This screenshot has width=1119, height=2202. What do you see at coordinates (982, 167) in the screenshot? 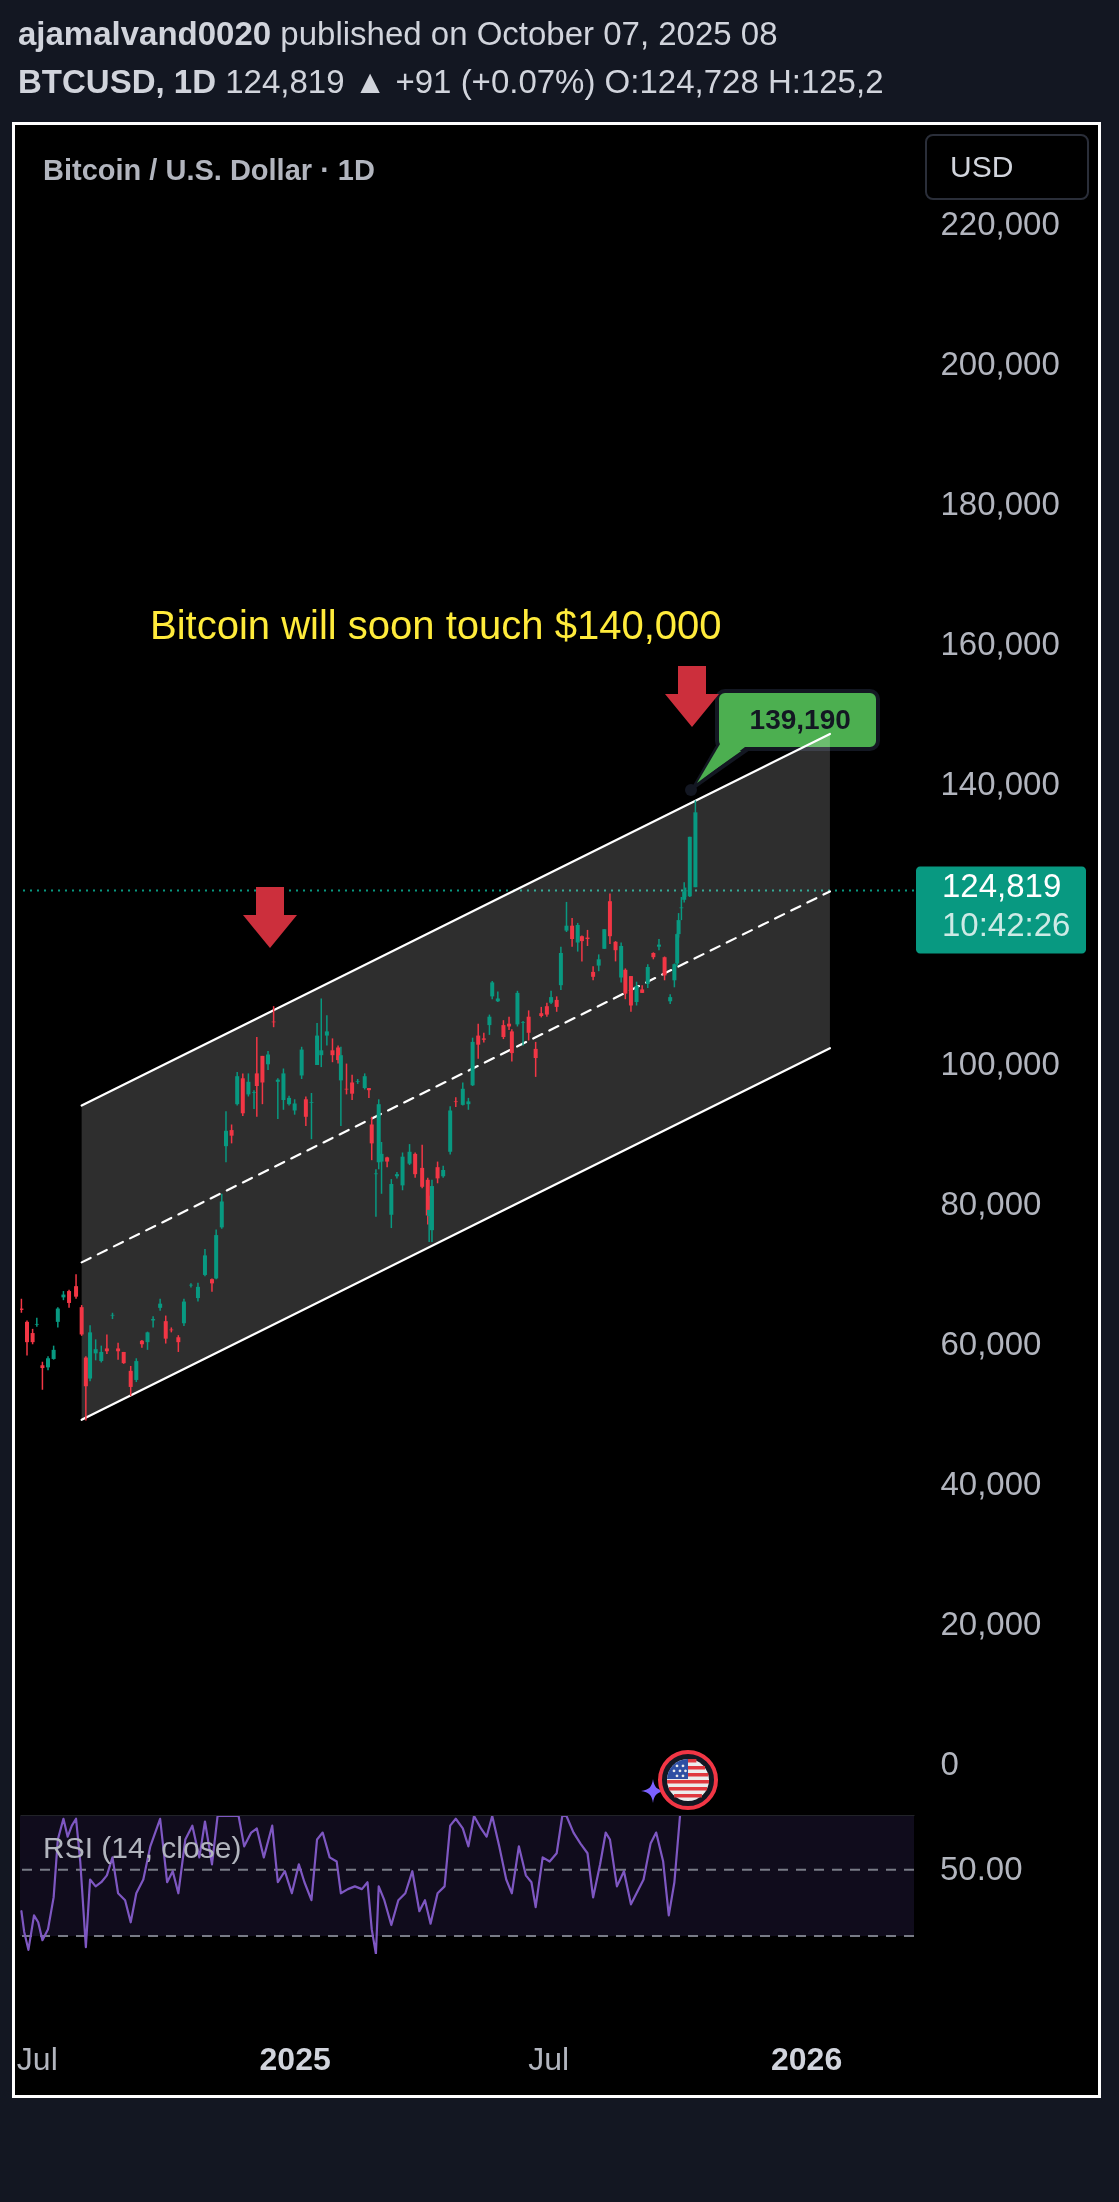
I see `y-axis-title: USD` at bounding box center [982, 167].